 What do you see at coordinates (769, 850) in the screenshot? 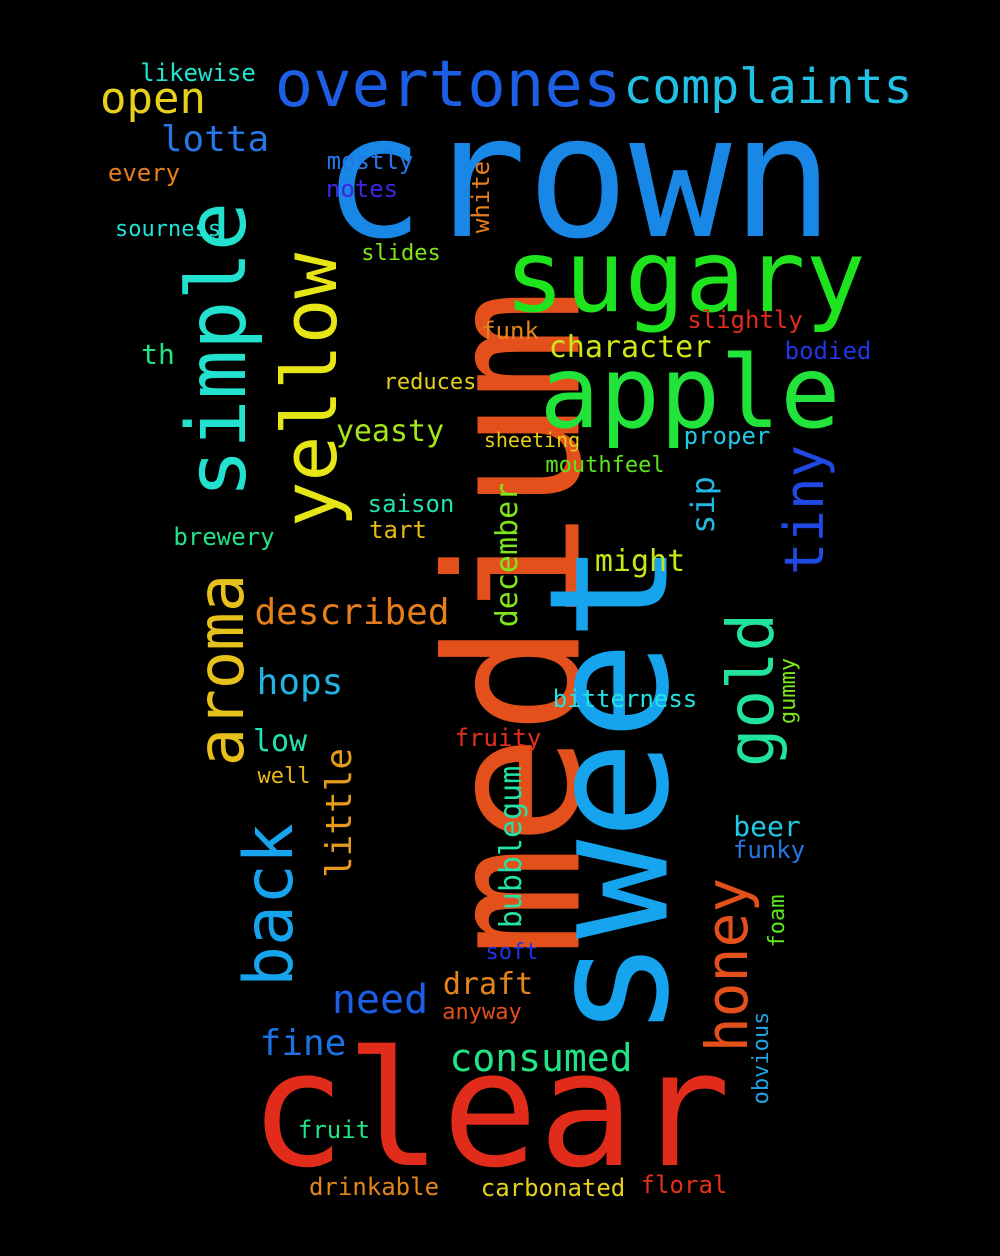
I see `word-funky: funky` at bounding box center [769, 850].